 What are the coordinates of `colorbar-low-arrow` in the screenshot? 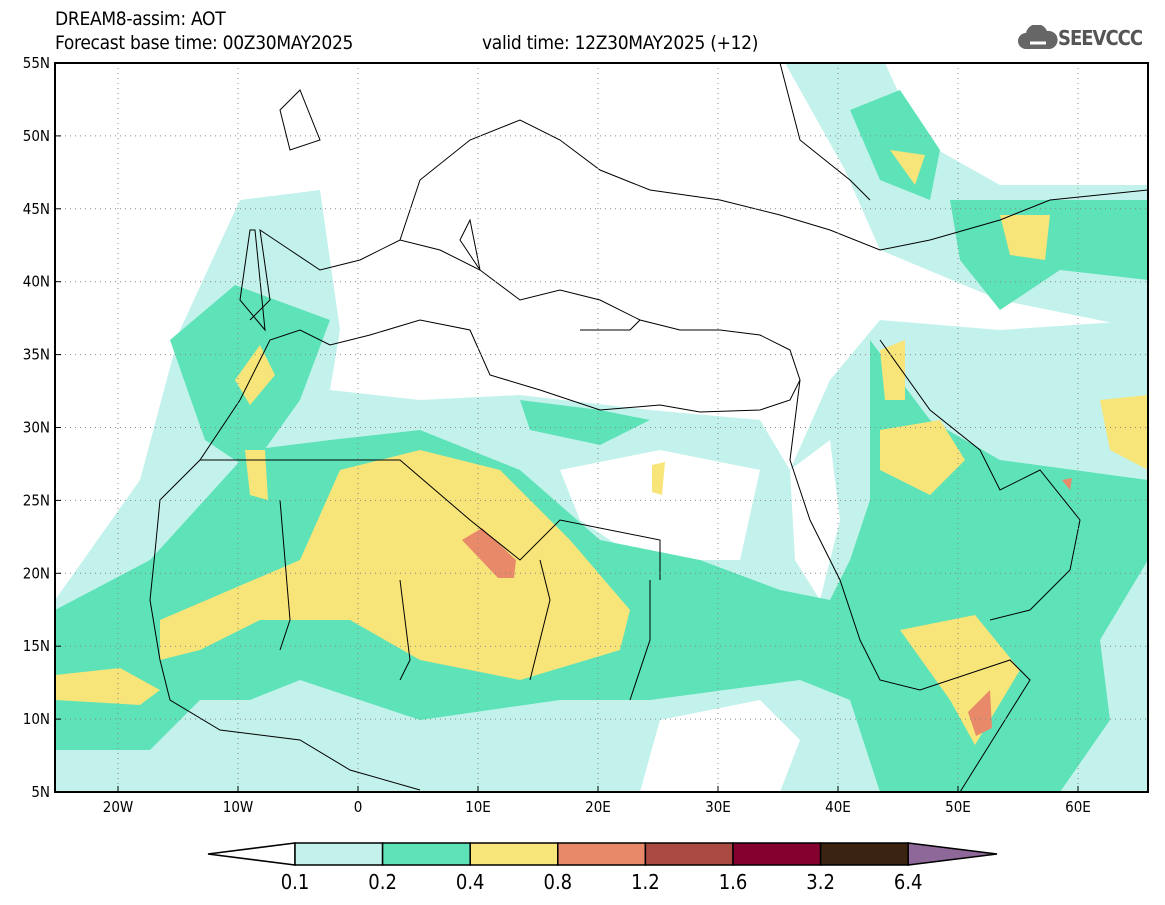 It's located at (251, 854).